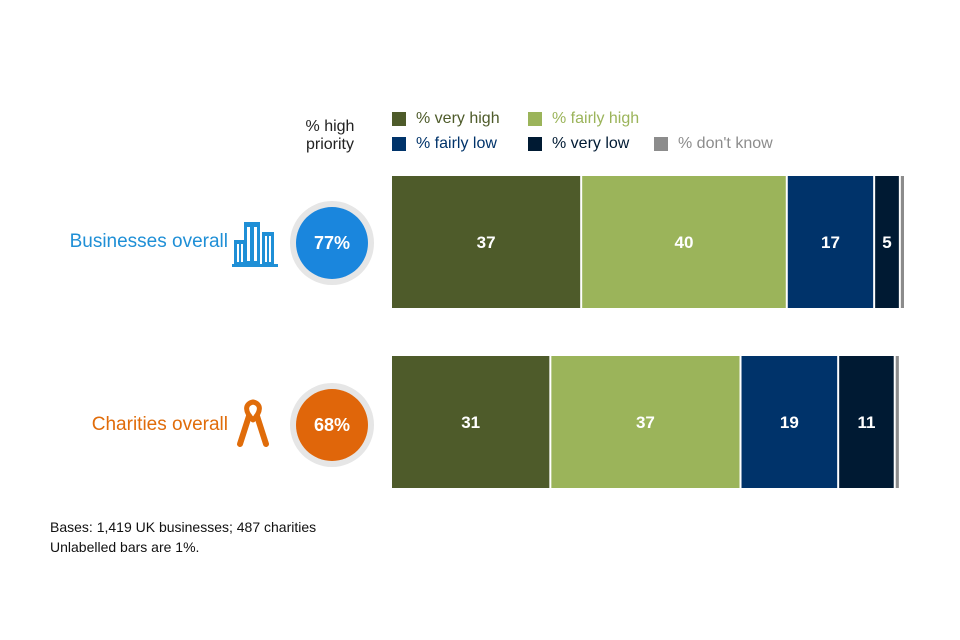  I want to click on bar-businesses-overall-very-high, so click(486, 242).